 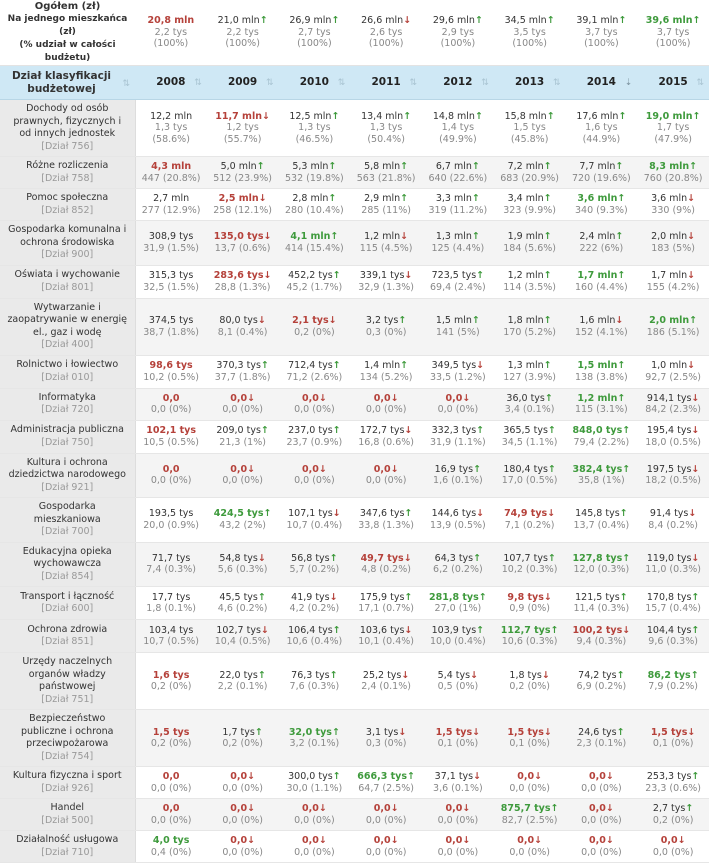 I want to click on cell-main: 1,8 mln↑, so click(x=530, y=321).